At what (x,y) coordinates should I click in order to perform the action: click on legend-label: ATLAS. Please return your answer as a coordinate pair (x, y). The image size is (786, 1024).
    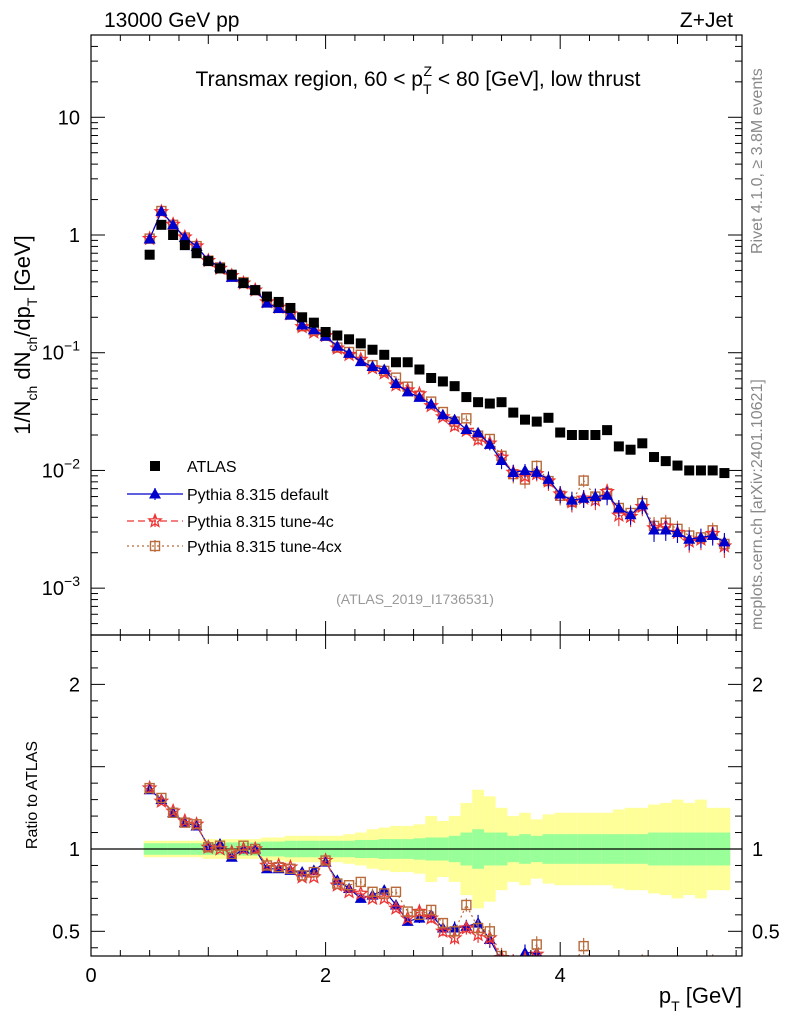
    Looking at the image, I should click on (212, 467).